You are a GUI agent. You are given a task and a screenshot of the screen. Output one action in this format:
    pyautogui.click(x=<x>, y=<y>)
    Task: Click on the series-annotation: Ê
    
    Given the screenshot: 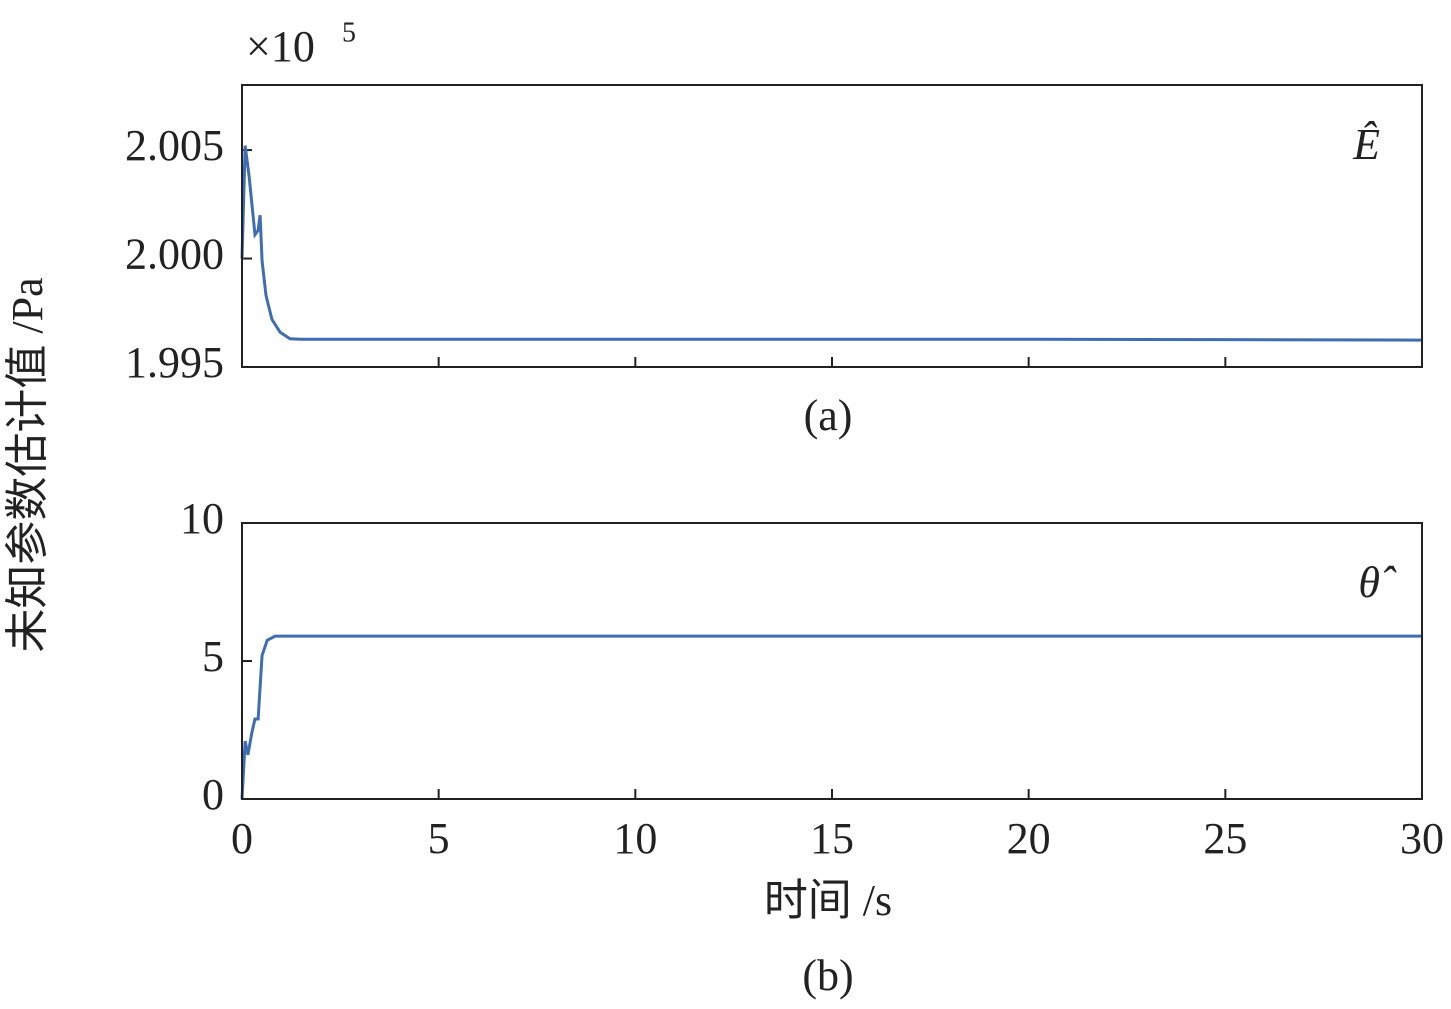 What is the action you would take?
    pyautogui.click(x=1366, y=144)
    